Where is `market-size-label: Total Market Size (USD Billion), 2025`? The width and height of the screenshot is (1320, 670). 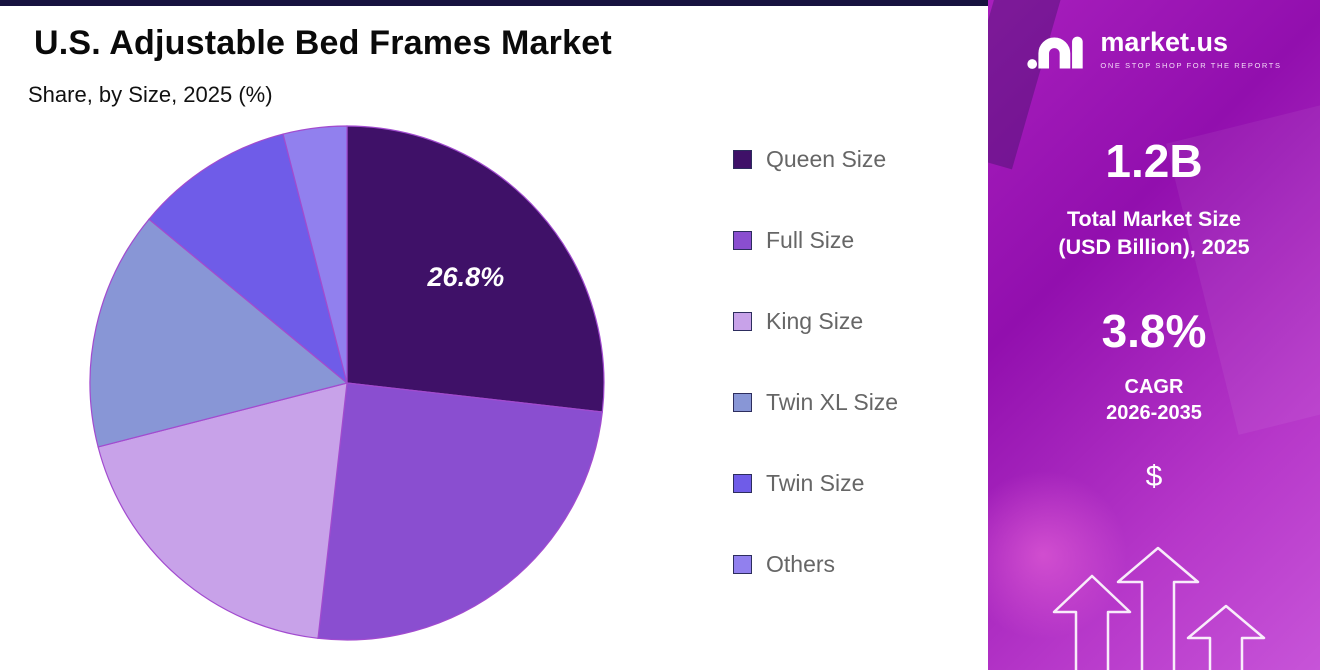 market-size-label: Total Market Size (USD Billion), 2025 is located at coordinates (1154, 234).